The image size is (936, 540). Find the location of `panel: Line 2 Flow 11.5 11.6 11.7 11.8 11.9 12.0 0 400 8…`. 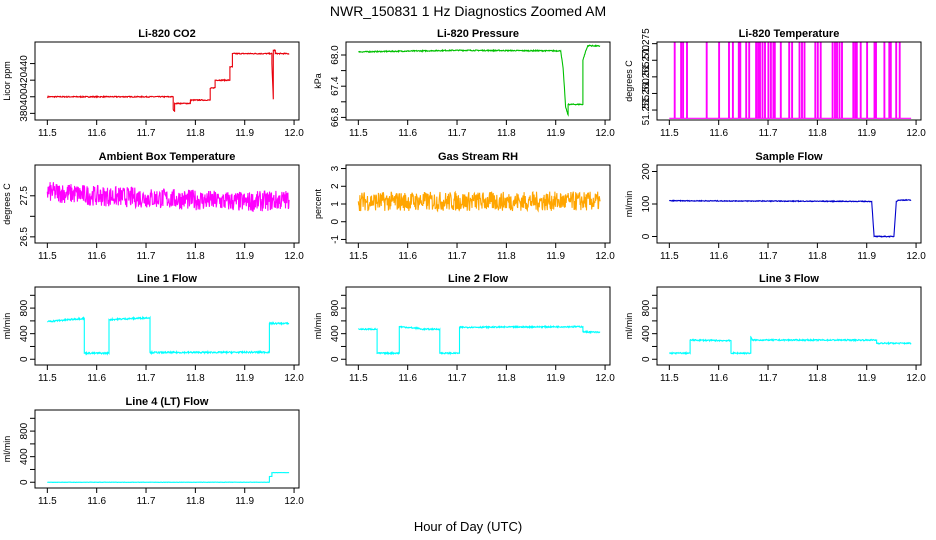

panel: Line 2 Flow 11.5 11.6 11.7 11.8 11.9 12.0 0 400 8… is located at coordinates (464, 328).